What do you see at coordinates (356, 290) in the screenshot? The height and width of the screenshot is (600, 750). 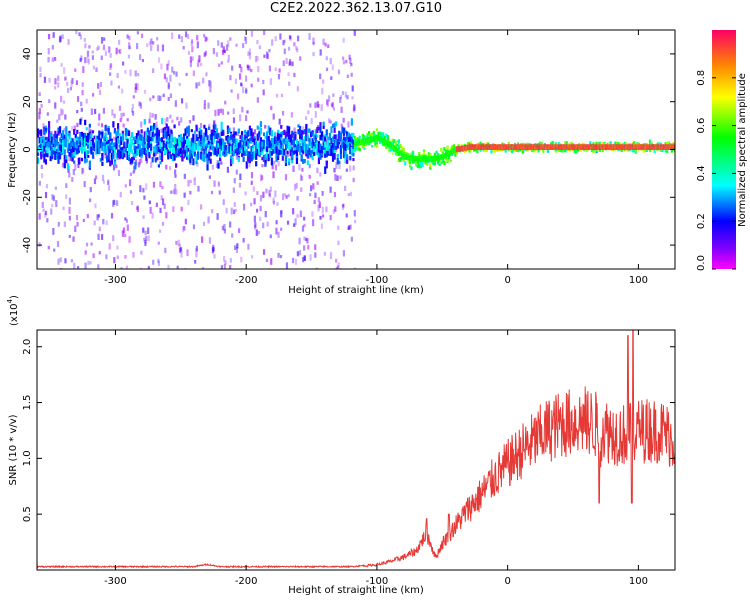 I see `spectrogram-x-label: Height of straight line (km)` at bounding box center [356, 290].